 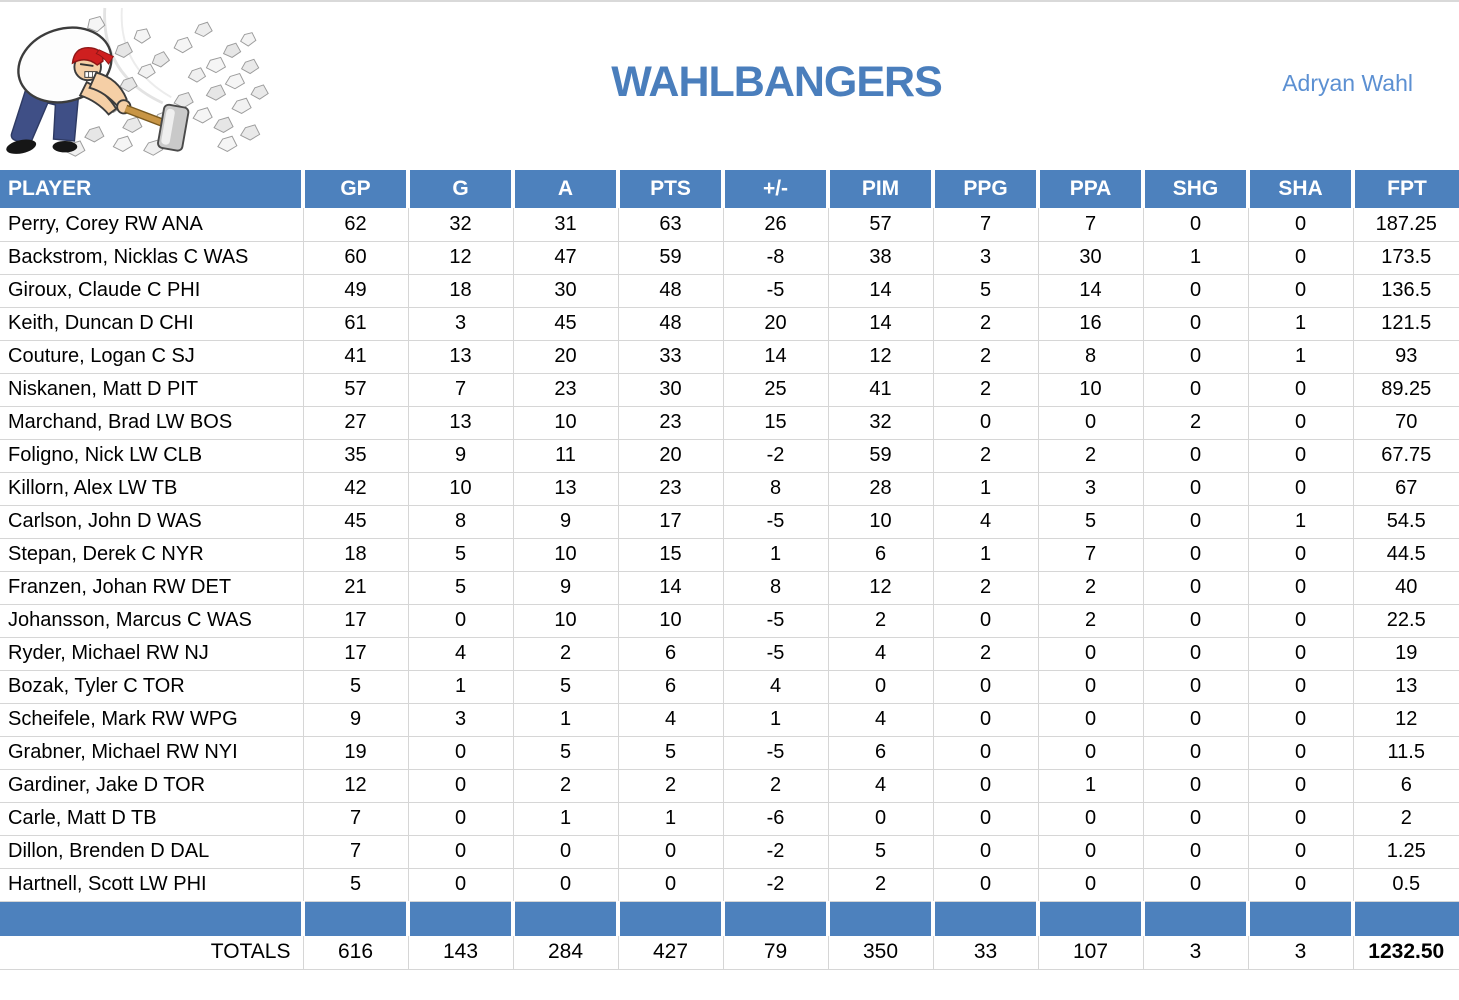 What do you see at coordinates (355, 324) in the screenshot?
I see `stat-cell: 61` at bounding box center [355, 324].